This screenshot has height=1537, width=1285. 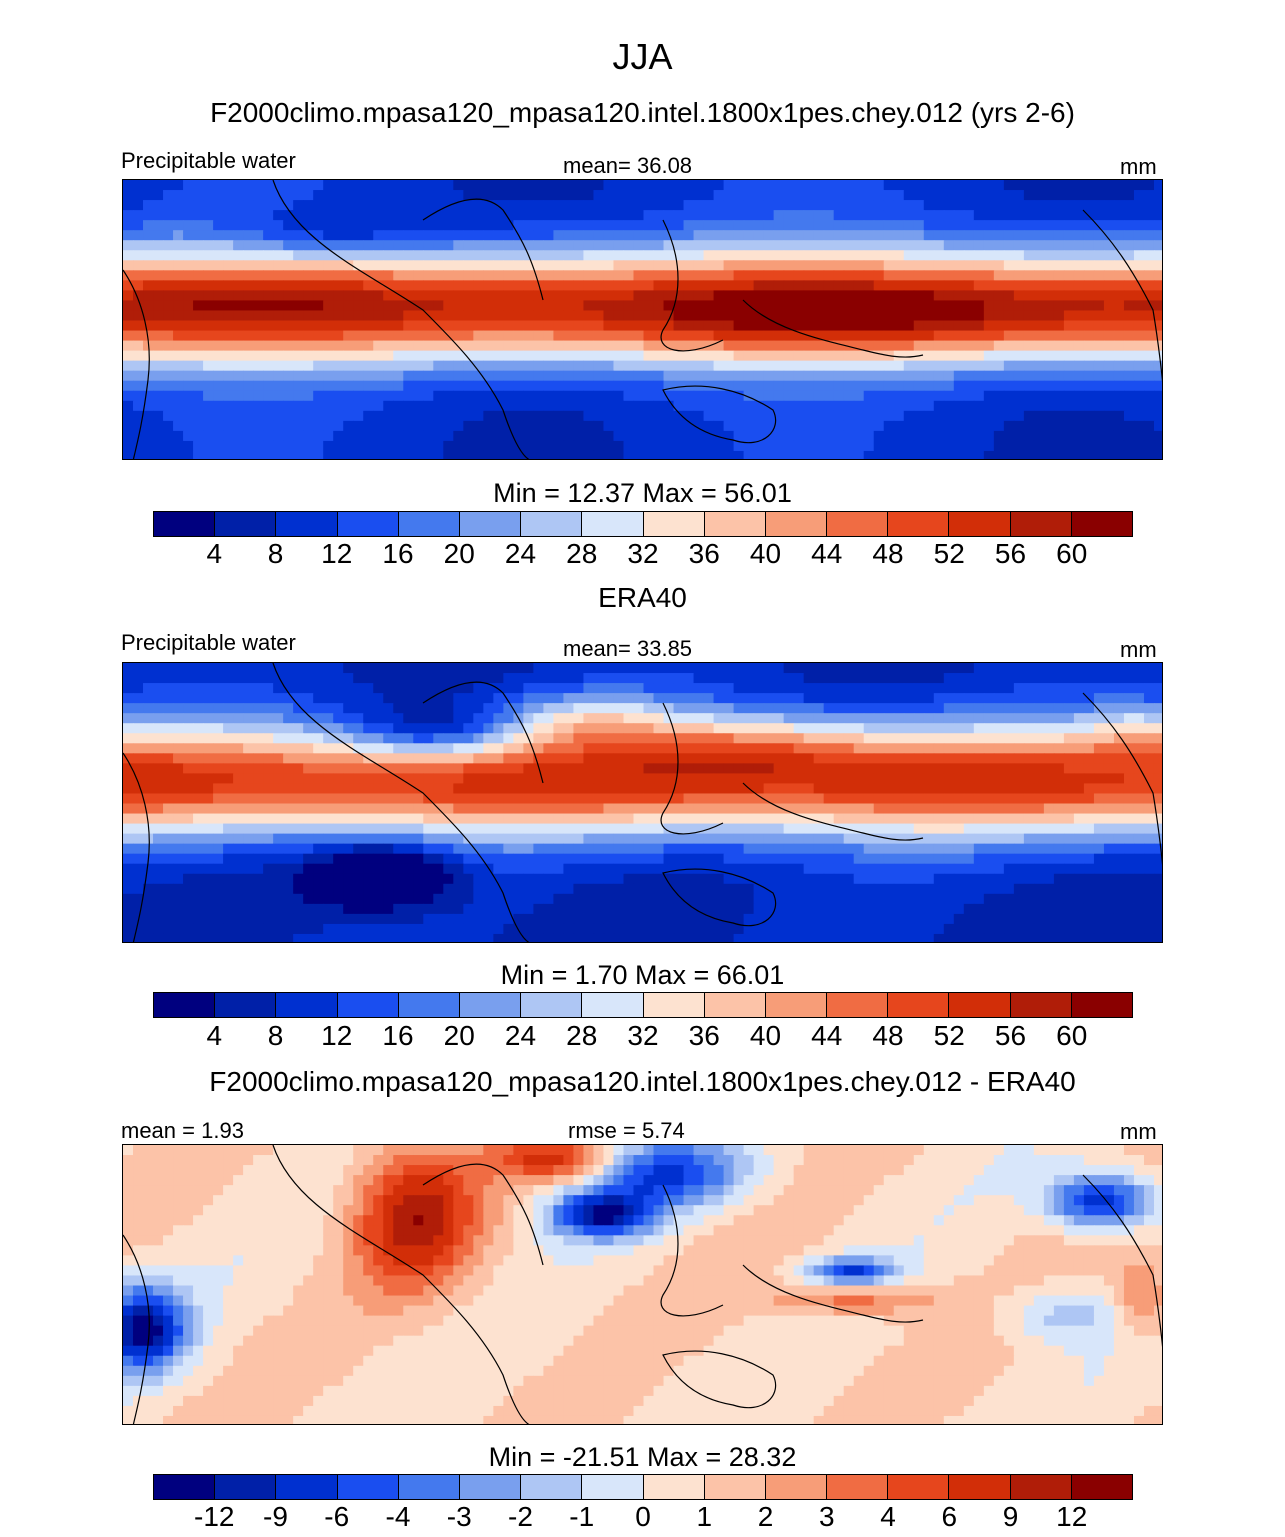 I want to click on colorbar-tick-label: 0, so click(x=643, y=1516).